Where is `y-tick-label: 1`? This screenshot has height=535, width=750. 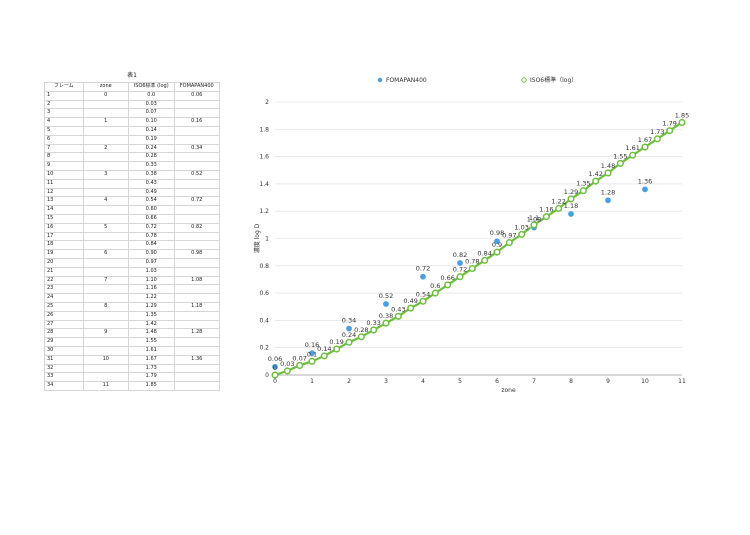
y-tick-label: 1 is located at coordinates (267, 239).